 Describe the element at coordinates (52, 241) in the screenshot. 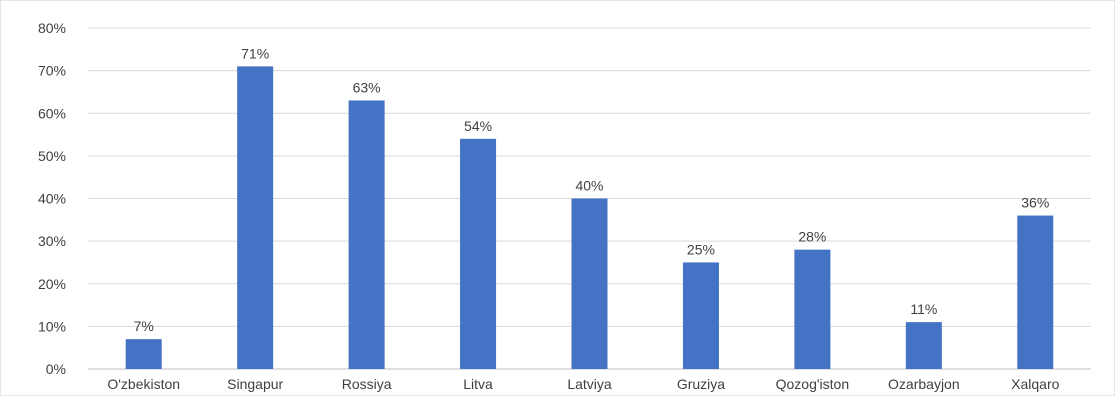

I see `y-tick-label: 30%` at that location.